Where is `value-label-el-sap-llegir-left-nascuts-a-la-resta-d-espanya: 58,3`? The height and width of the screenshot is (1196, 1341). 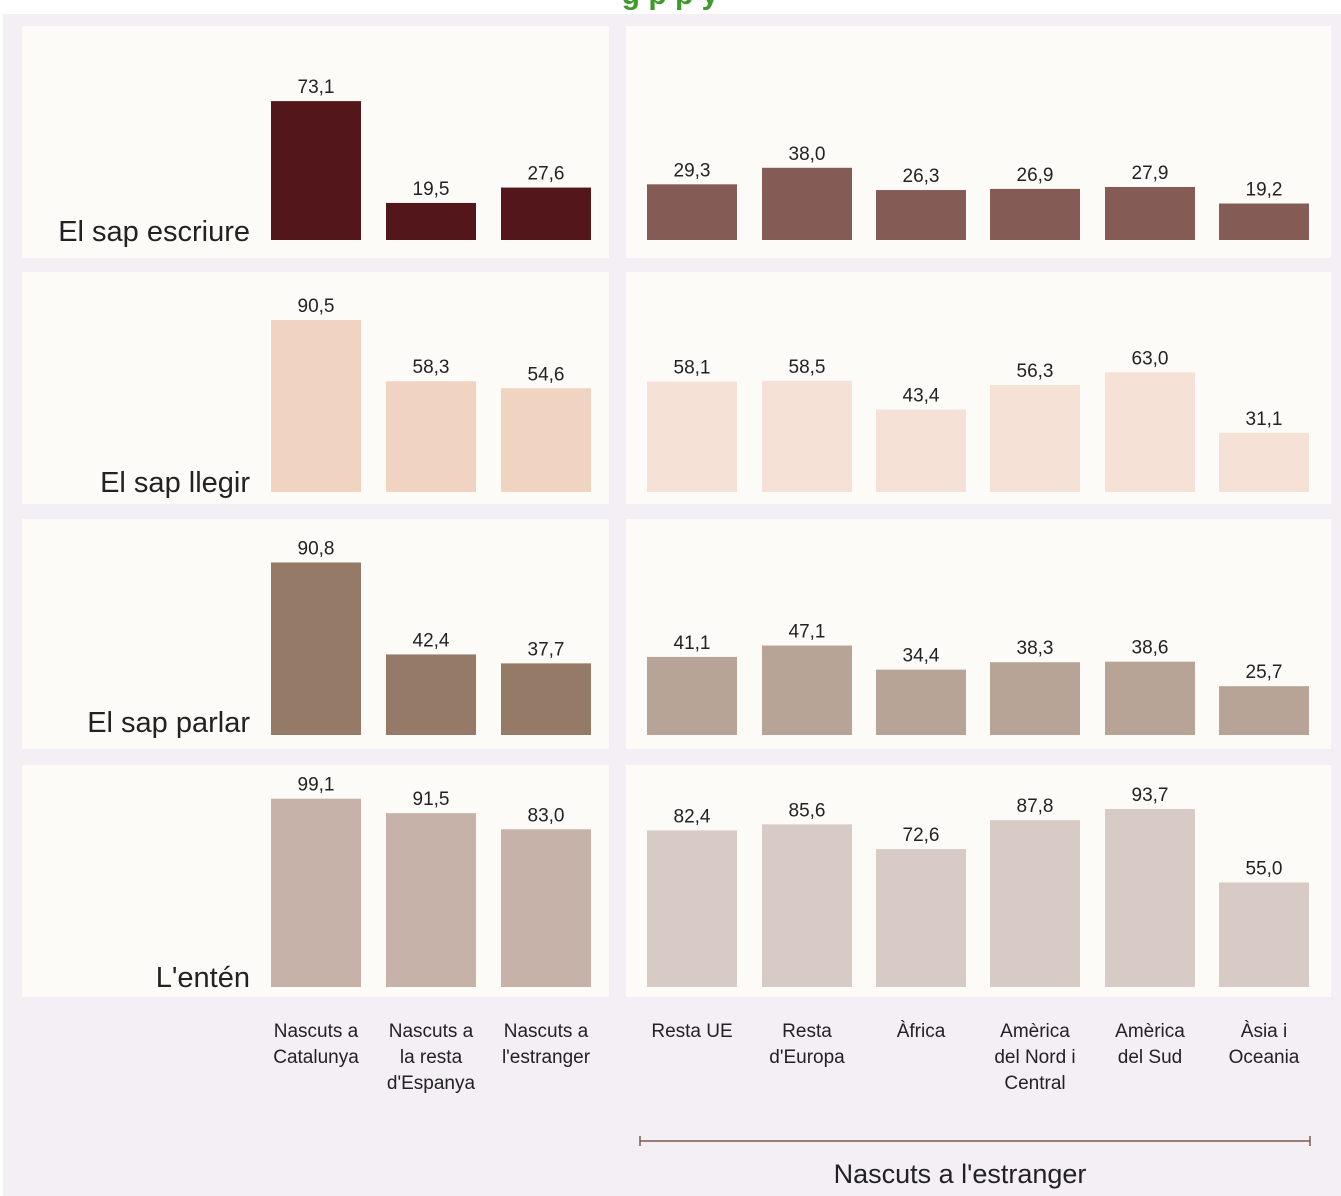 value-label-el-sap-llegir-left-nascuts-a-la-resta-d-espanya: 58,3 is located at coordinates (431, 367).